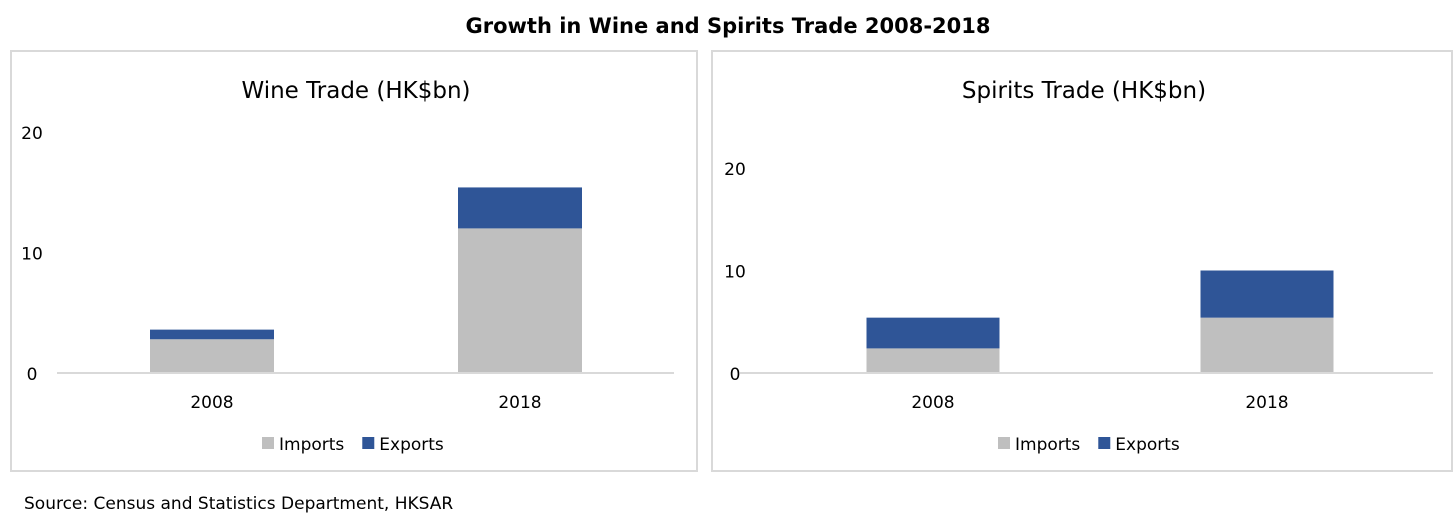 The width and height of the screenshot is (1456, 527). I want to click on chart-title: Spirits Trade (HK$bn), so click(1084, 91).